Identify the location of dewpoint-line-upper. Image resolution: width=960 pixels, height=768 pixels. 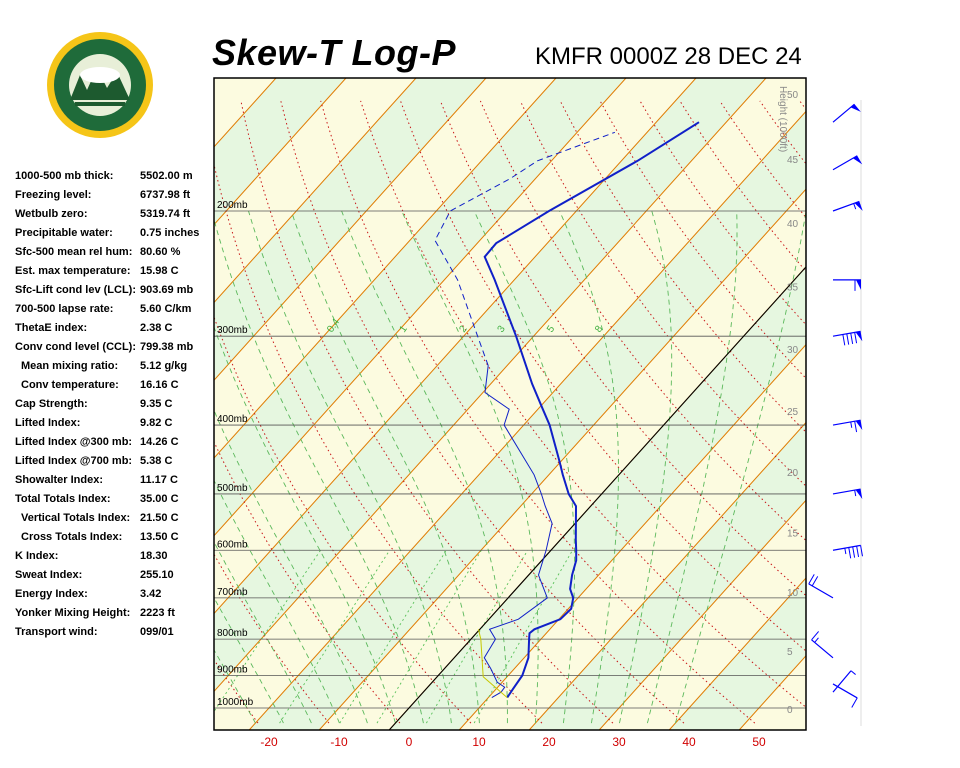
(525, 248).